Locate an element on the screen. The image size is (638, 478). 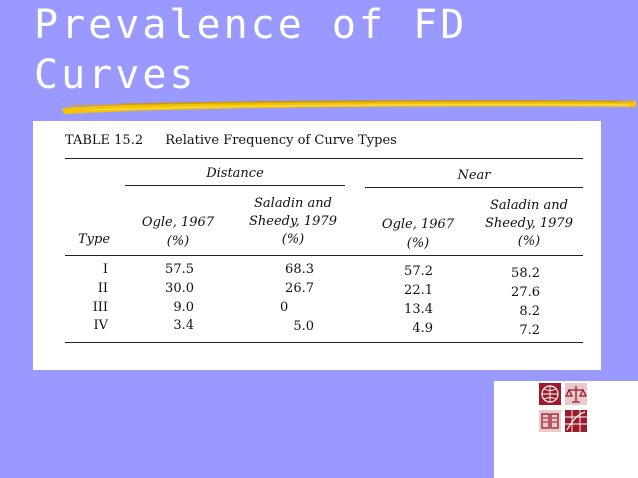
books-icon is located at coordinates (550, 421).